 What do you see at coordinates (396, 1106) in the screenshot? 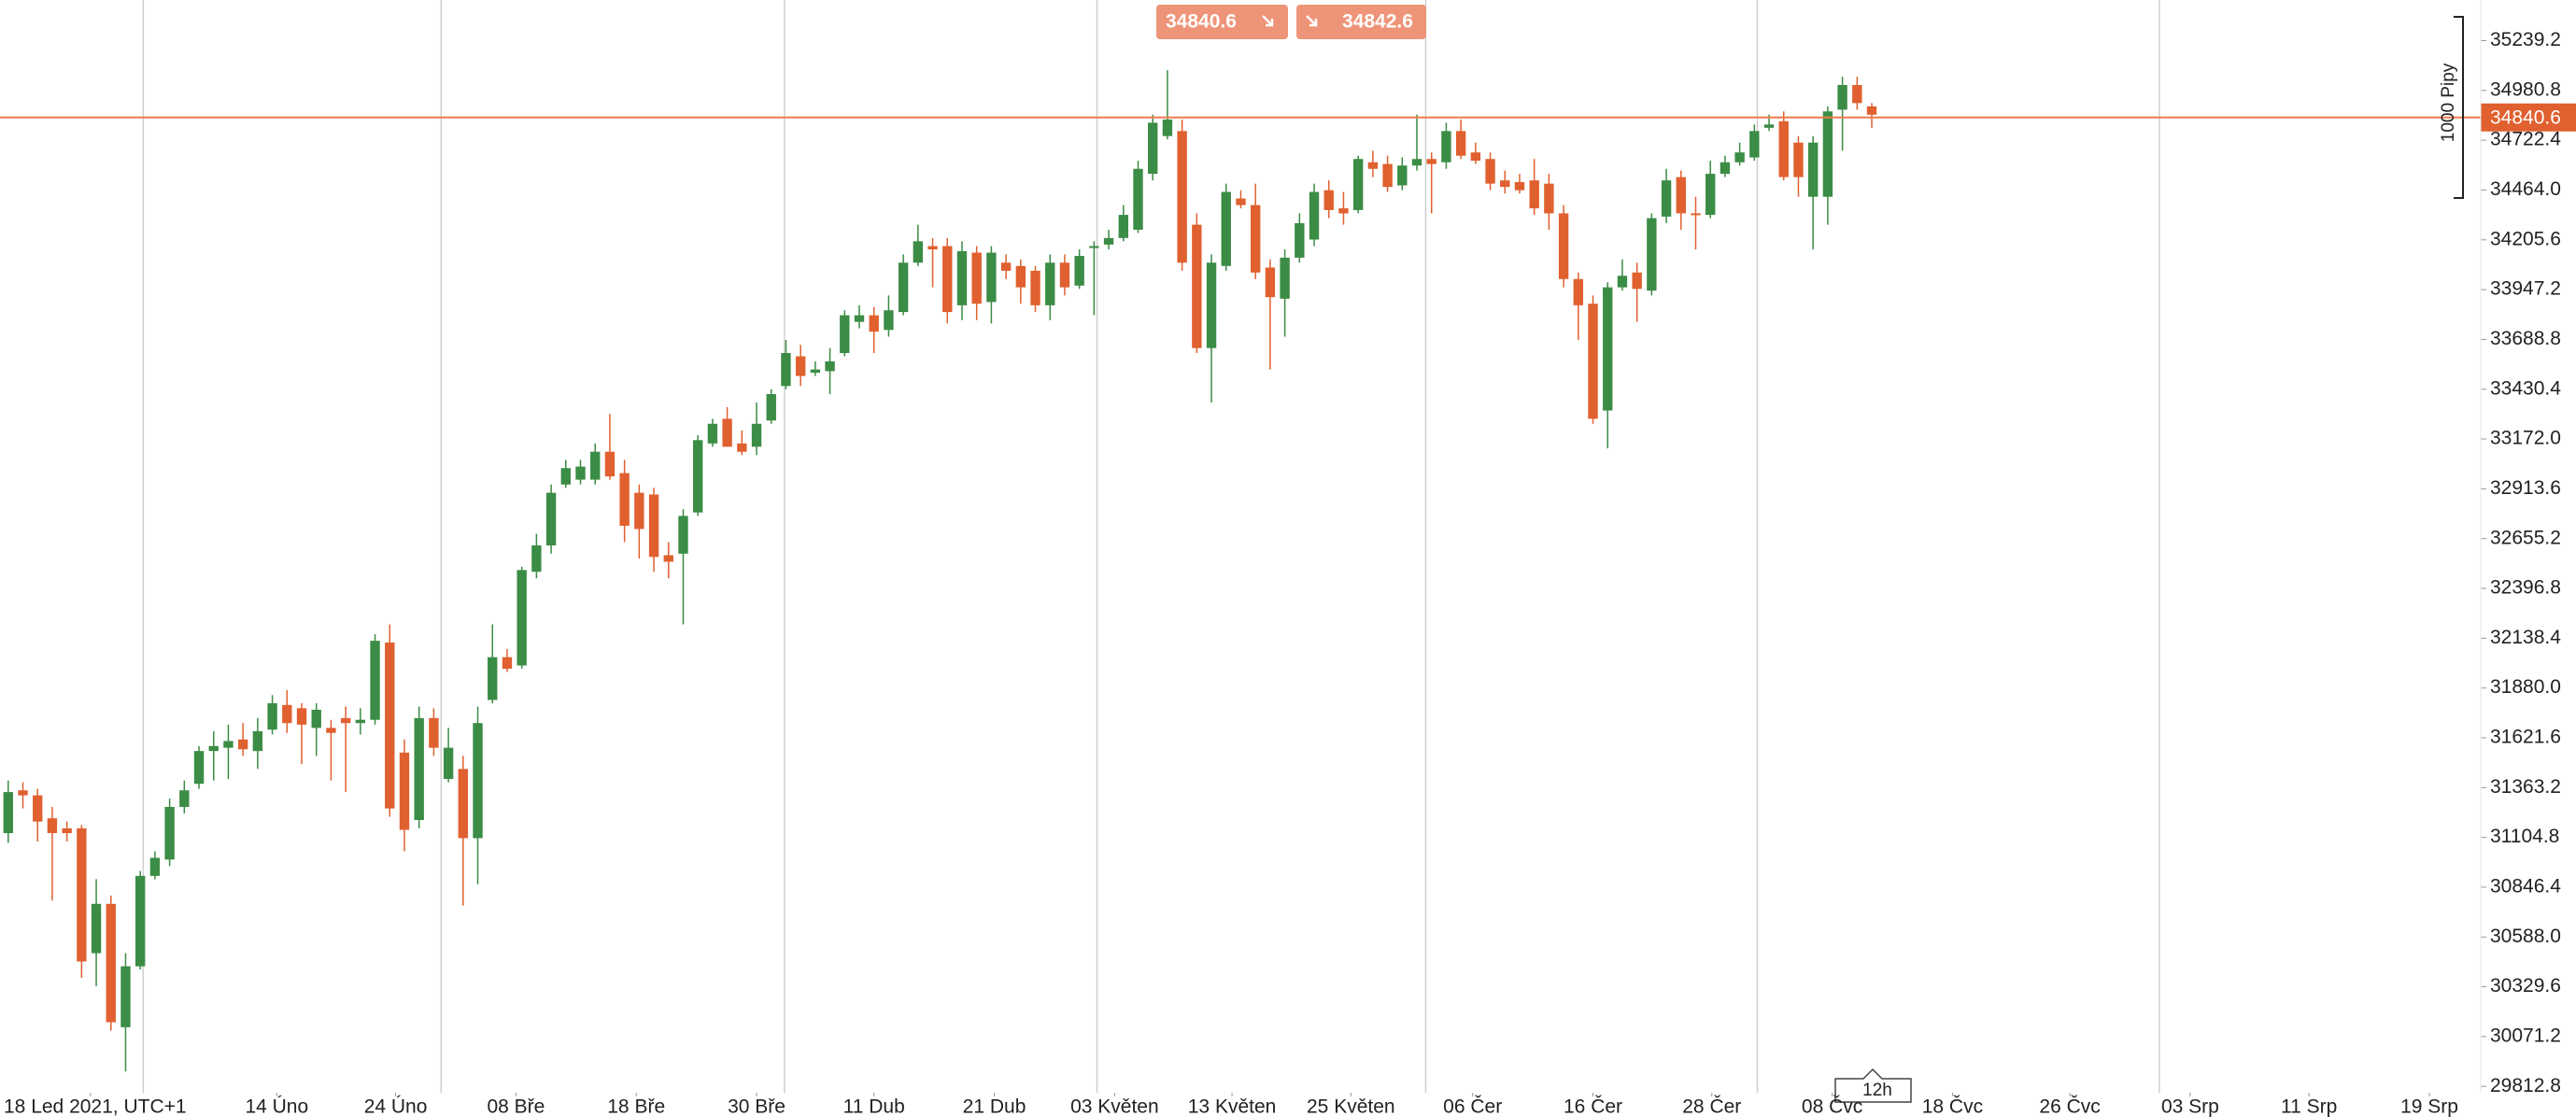
I see `x-tick-label: 24 Úno` at bounding box center [396, 1106].